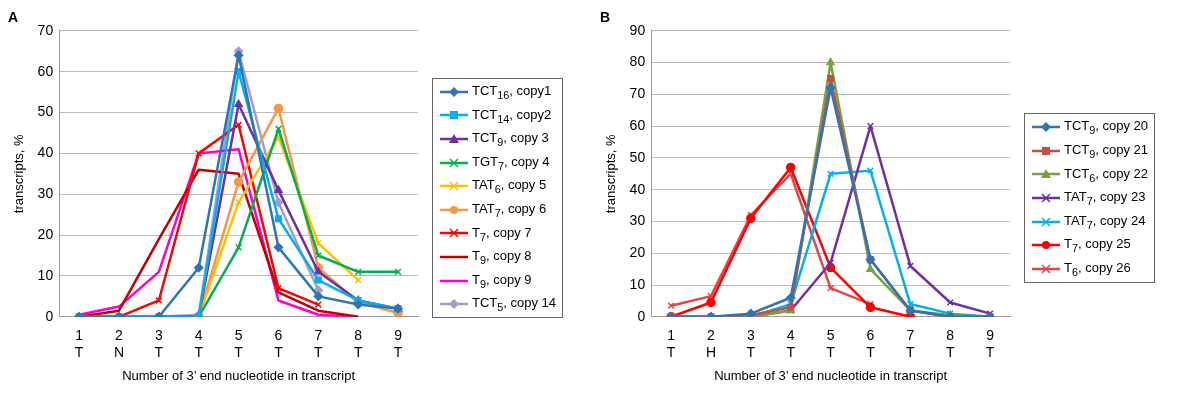 The image size is (1201, 401). I want to click on legend-label: TGT$_{7}$, copy 4, so click(511, 162).